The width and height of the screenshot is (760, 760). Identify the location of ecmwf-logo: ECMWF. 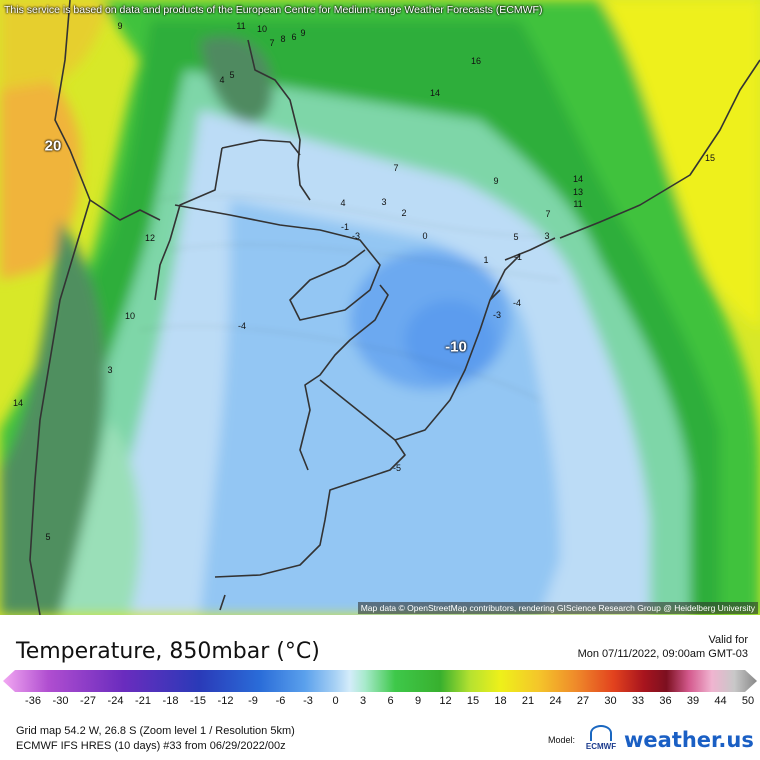
(601, 738).